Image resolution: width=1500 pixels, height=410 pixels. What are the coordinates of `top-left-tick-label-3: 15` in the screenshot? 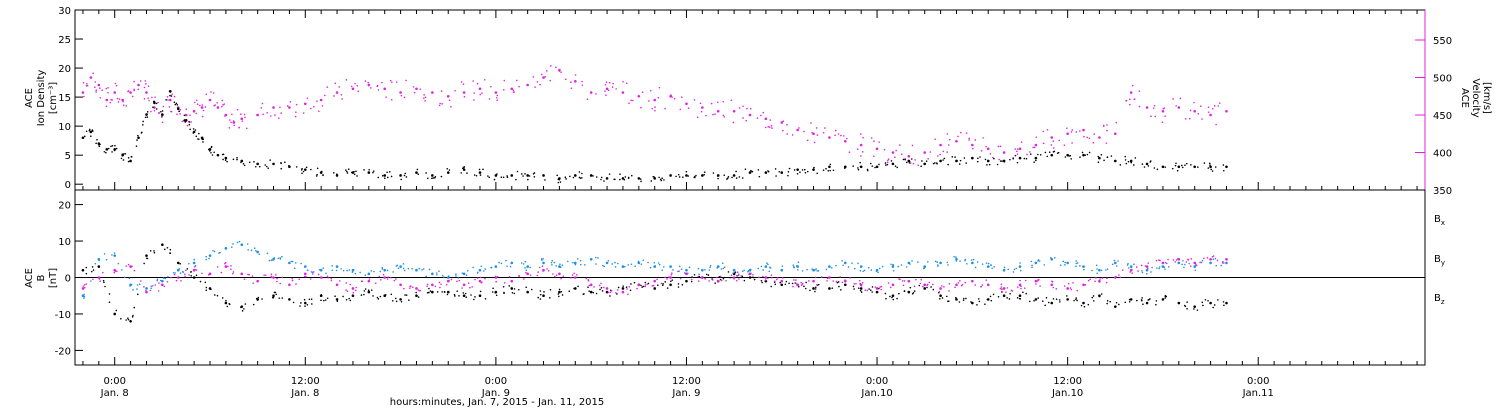 It's located at (64, 98).